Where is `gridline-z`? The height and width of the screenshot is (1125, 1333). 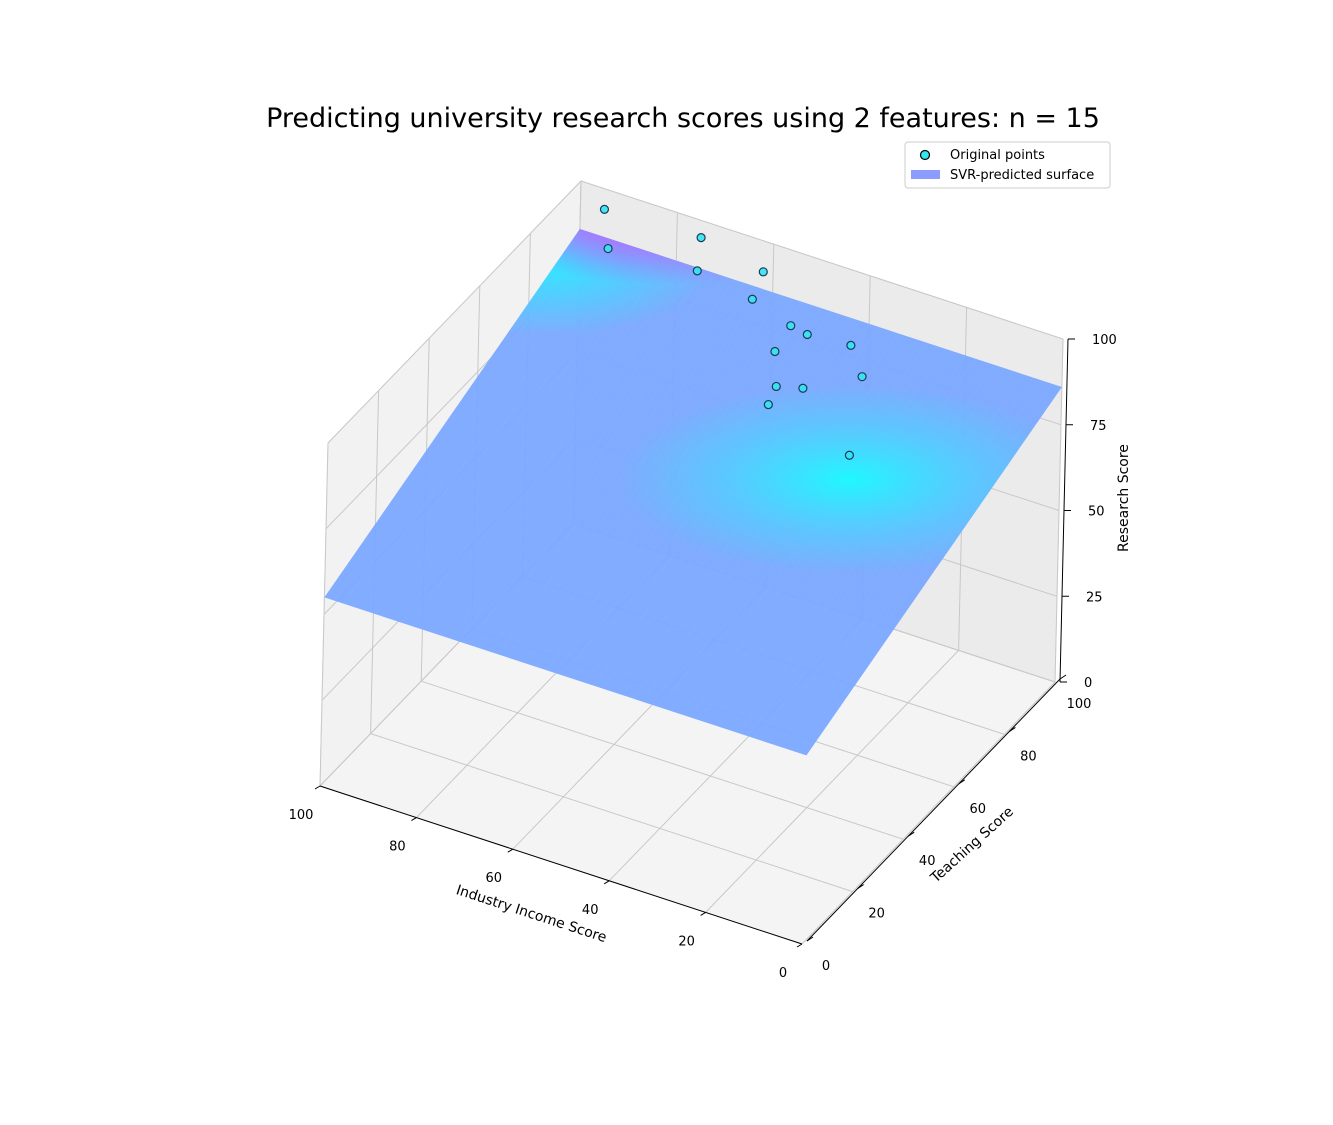 gridline-z is located at coordinates (695, 312).